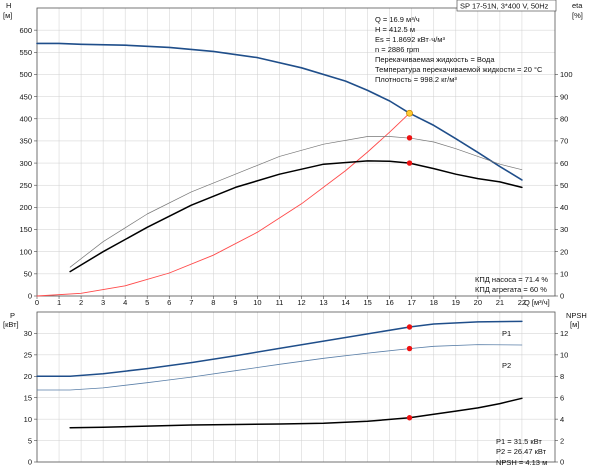 The width and height of the screenshot is (600, 474). What do you see at coordinates (478, 302) in the screenshot?
I see `x-tick-label: 20` at bounding box center [478, 302].